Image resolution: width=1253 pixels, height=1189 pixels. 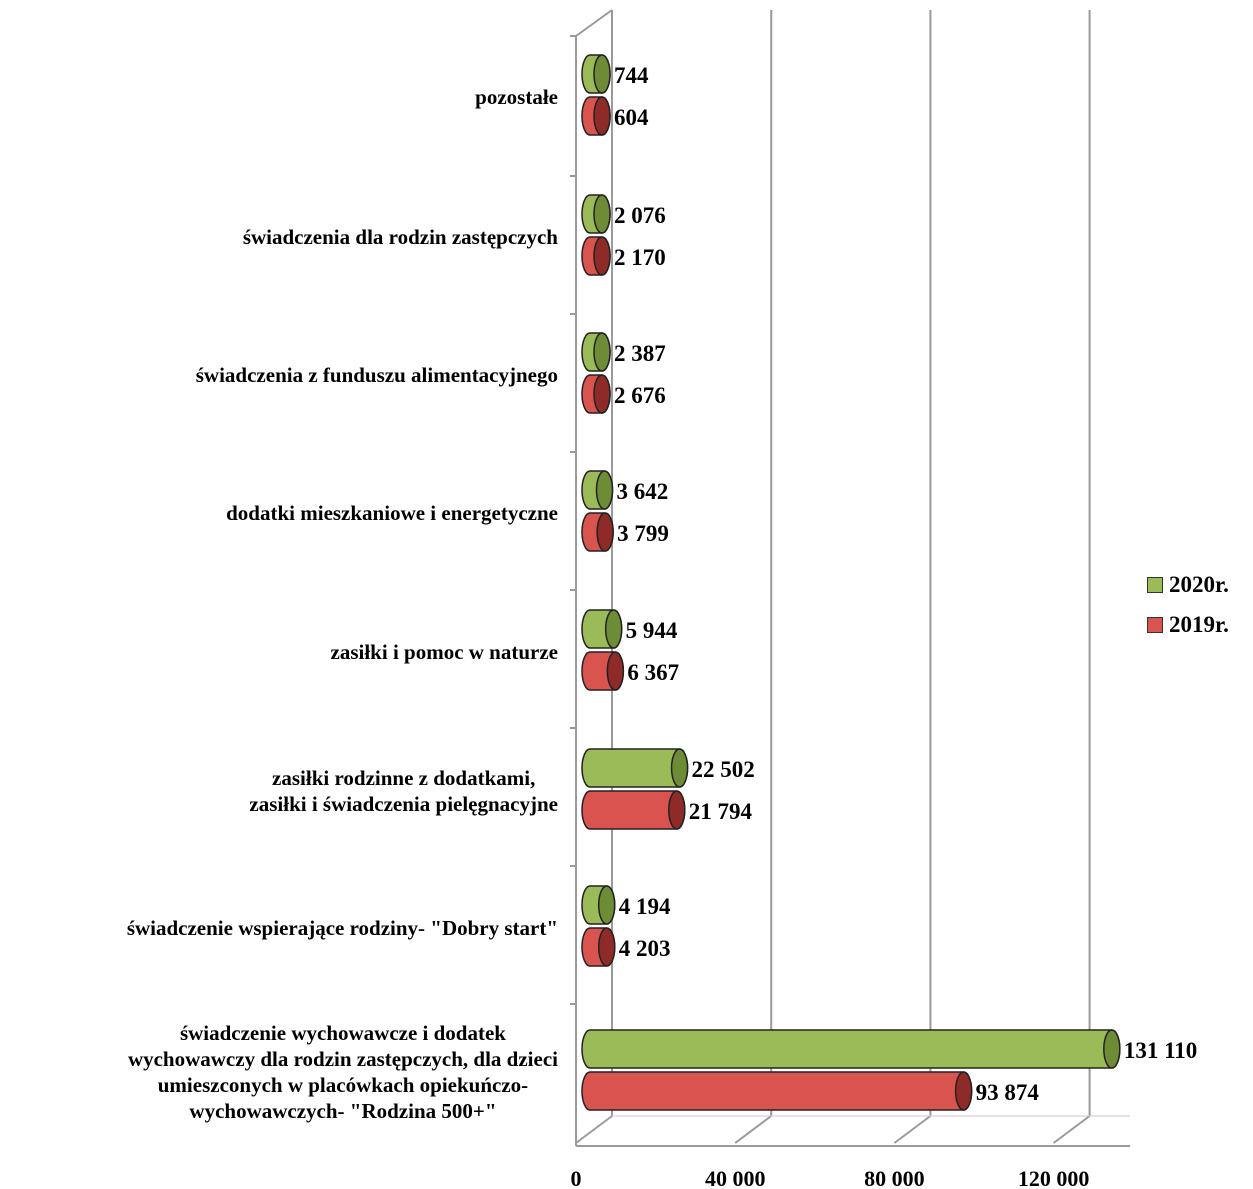 I want to click on value-label-2020-1: 2 076, so click(x=640, y=215).